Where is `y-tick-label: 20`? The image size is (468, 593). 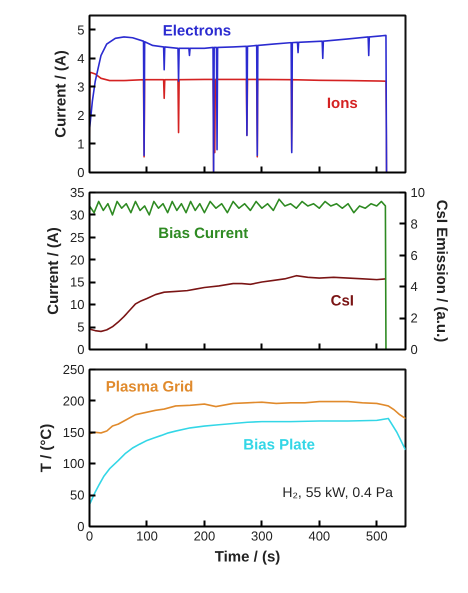 y-tick-label: 20 is located at coordinates (77, 260).